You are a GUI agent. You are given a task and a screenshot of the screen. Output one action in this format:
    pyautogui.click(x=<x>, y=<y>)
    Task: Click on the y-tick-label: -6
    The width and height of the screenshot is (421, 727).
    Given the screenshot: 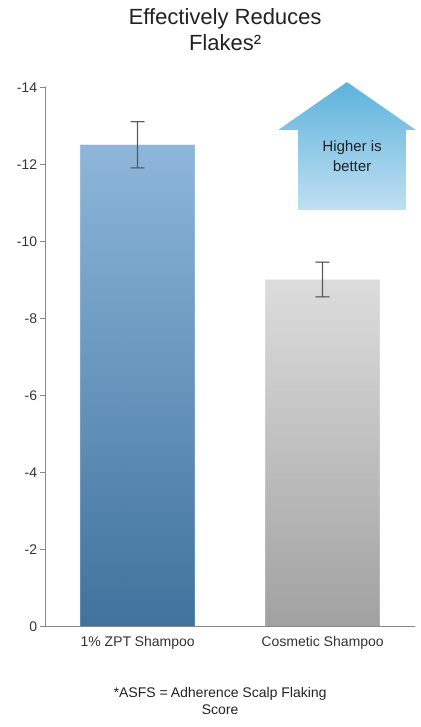 What is the action you would take?
    pyautogui.click(x=31, y=395)
    